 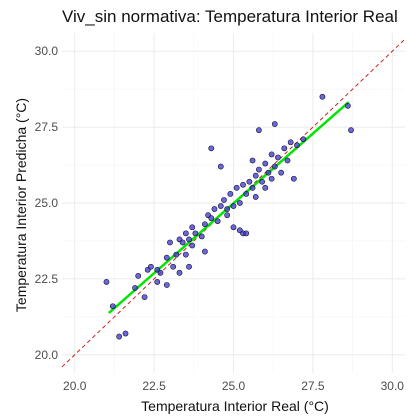 What do you see at coordinates (154, 386) in the screenshot?
I see `x-tick-label: 22.5` at bounding box center [154, 386].